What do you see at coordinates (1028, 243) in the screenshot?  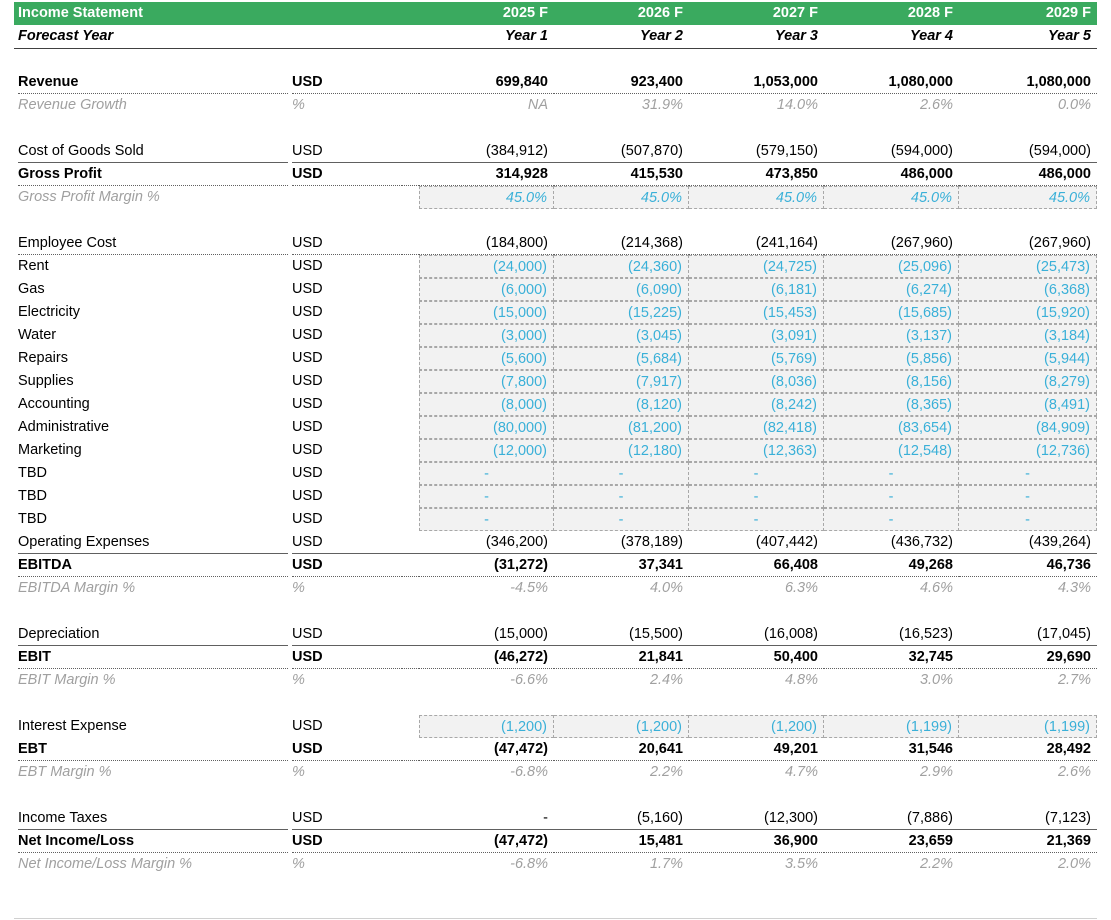 I see `value-cell-year-5: (267,960)` at bounding box center [1028, 243].